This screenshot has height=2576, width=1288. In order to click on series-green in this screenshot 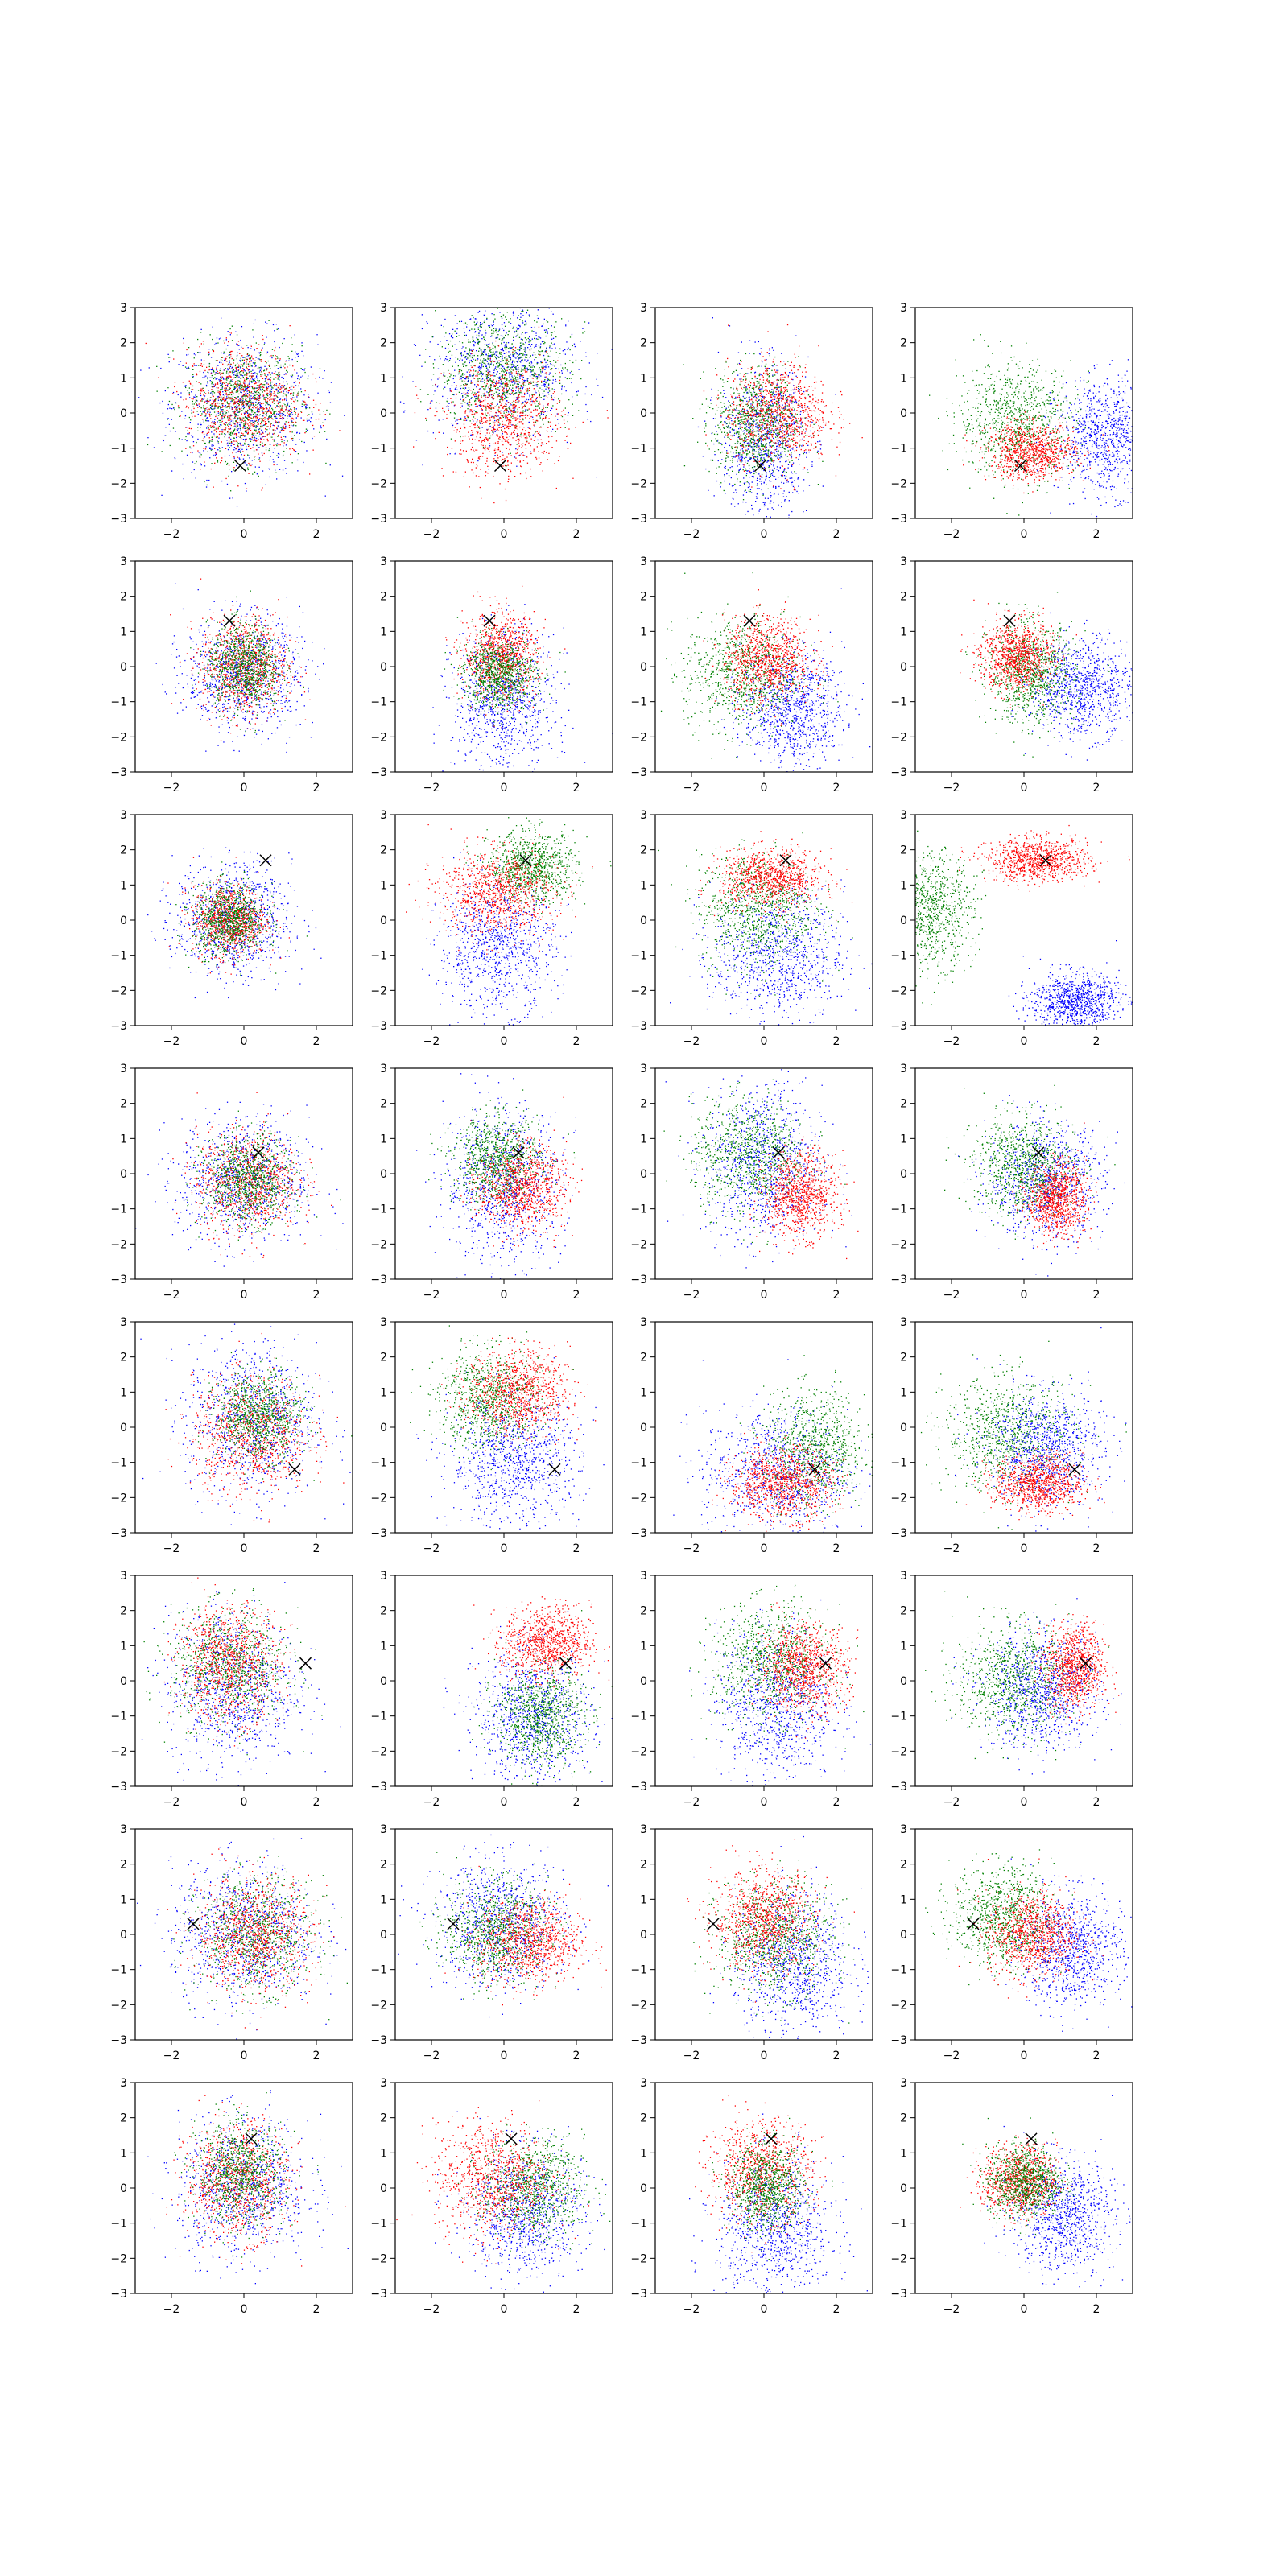, I will do `click(503, 387)`.